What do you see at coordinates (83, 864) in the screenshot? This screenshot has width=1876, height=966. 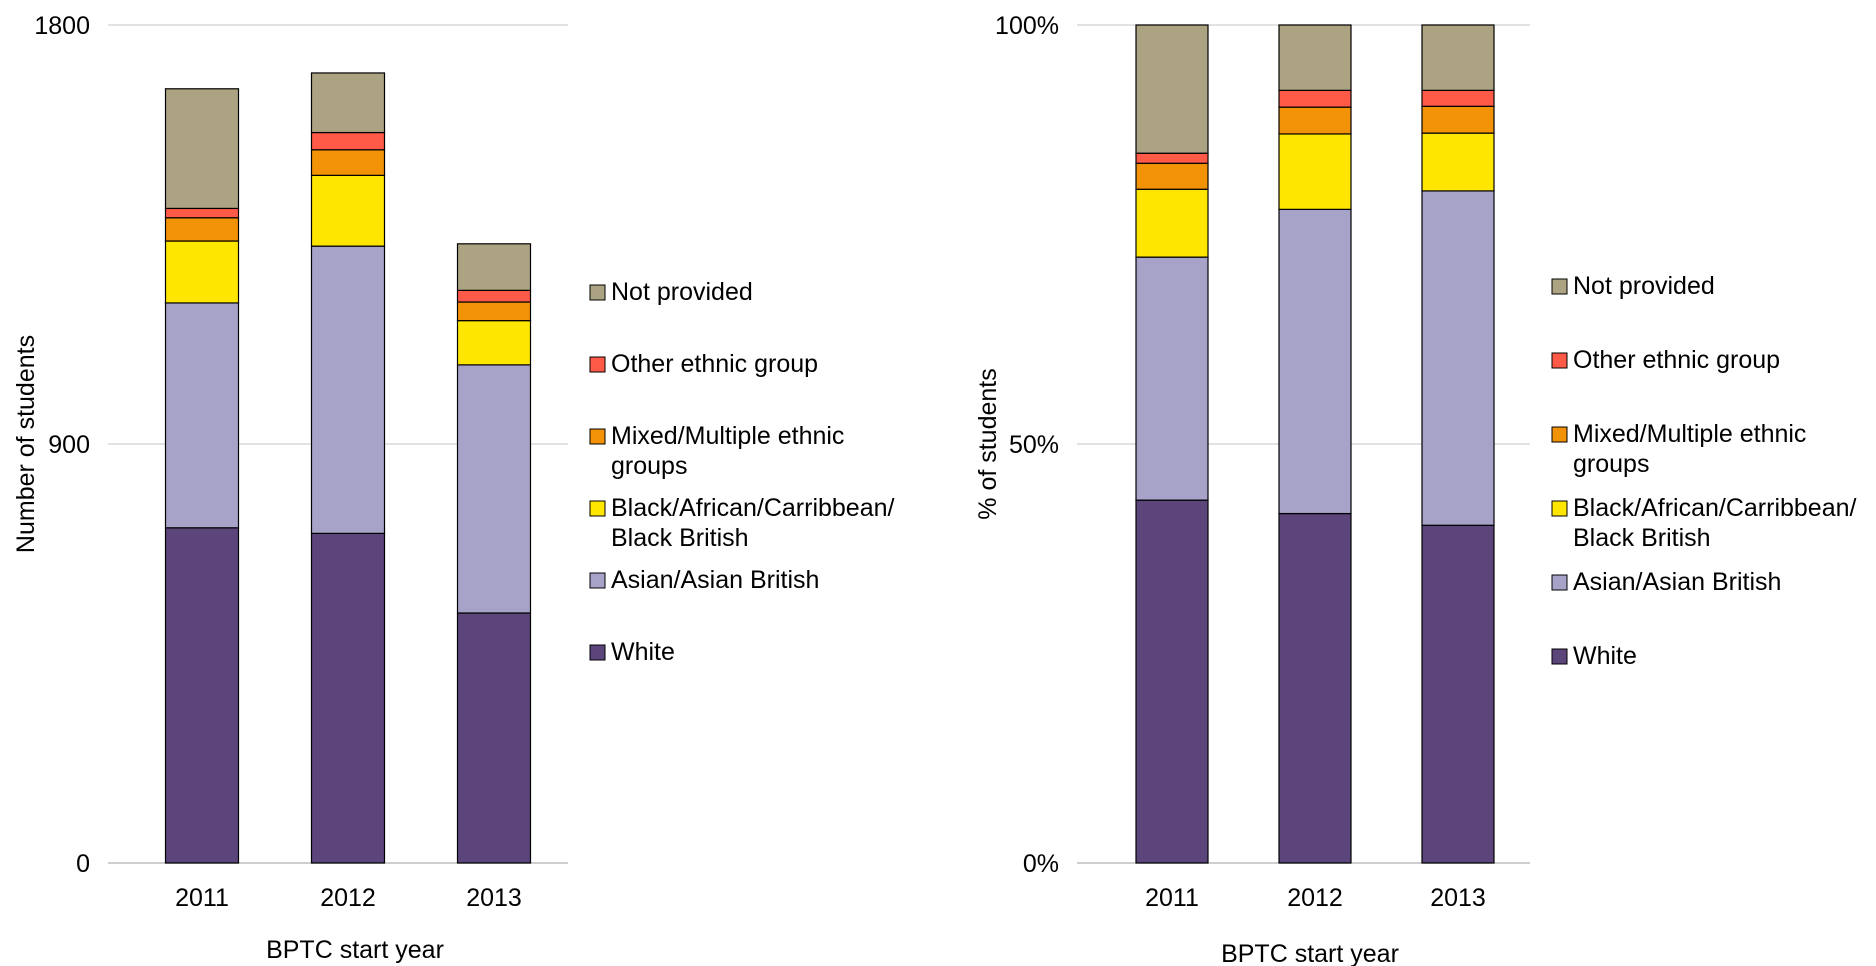 I see `y-tick-label: 0` at bounding box center [83, 864].